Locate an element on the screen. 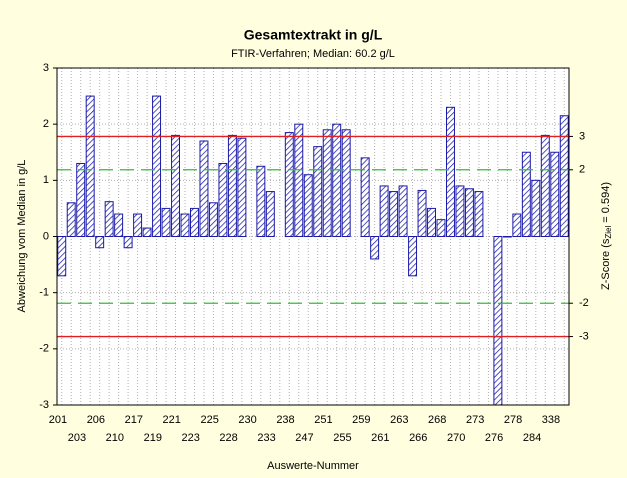  x-tick-label: 238 is located at coordinates (285, 420).